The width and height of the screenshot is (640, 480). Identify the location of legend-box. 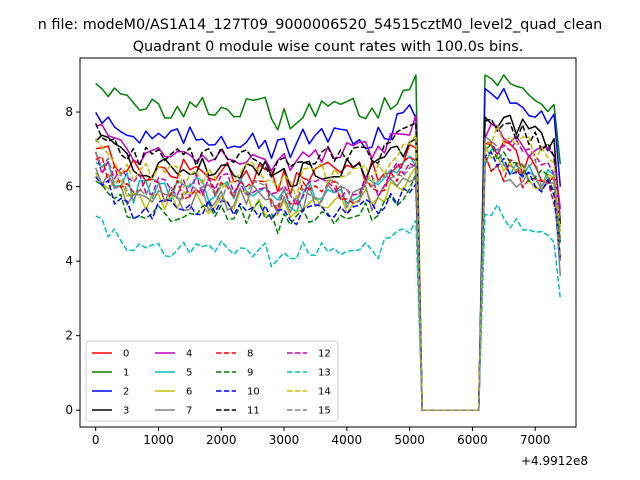
(212, 381).